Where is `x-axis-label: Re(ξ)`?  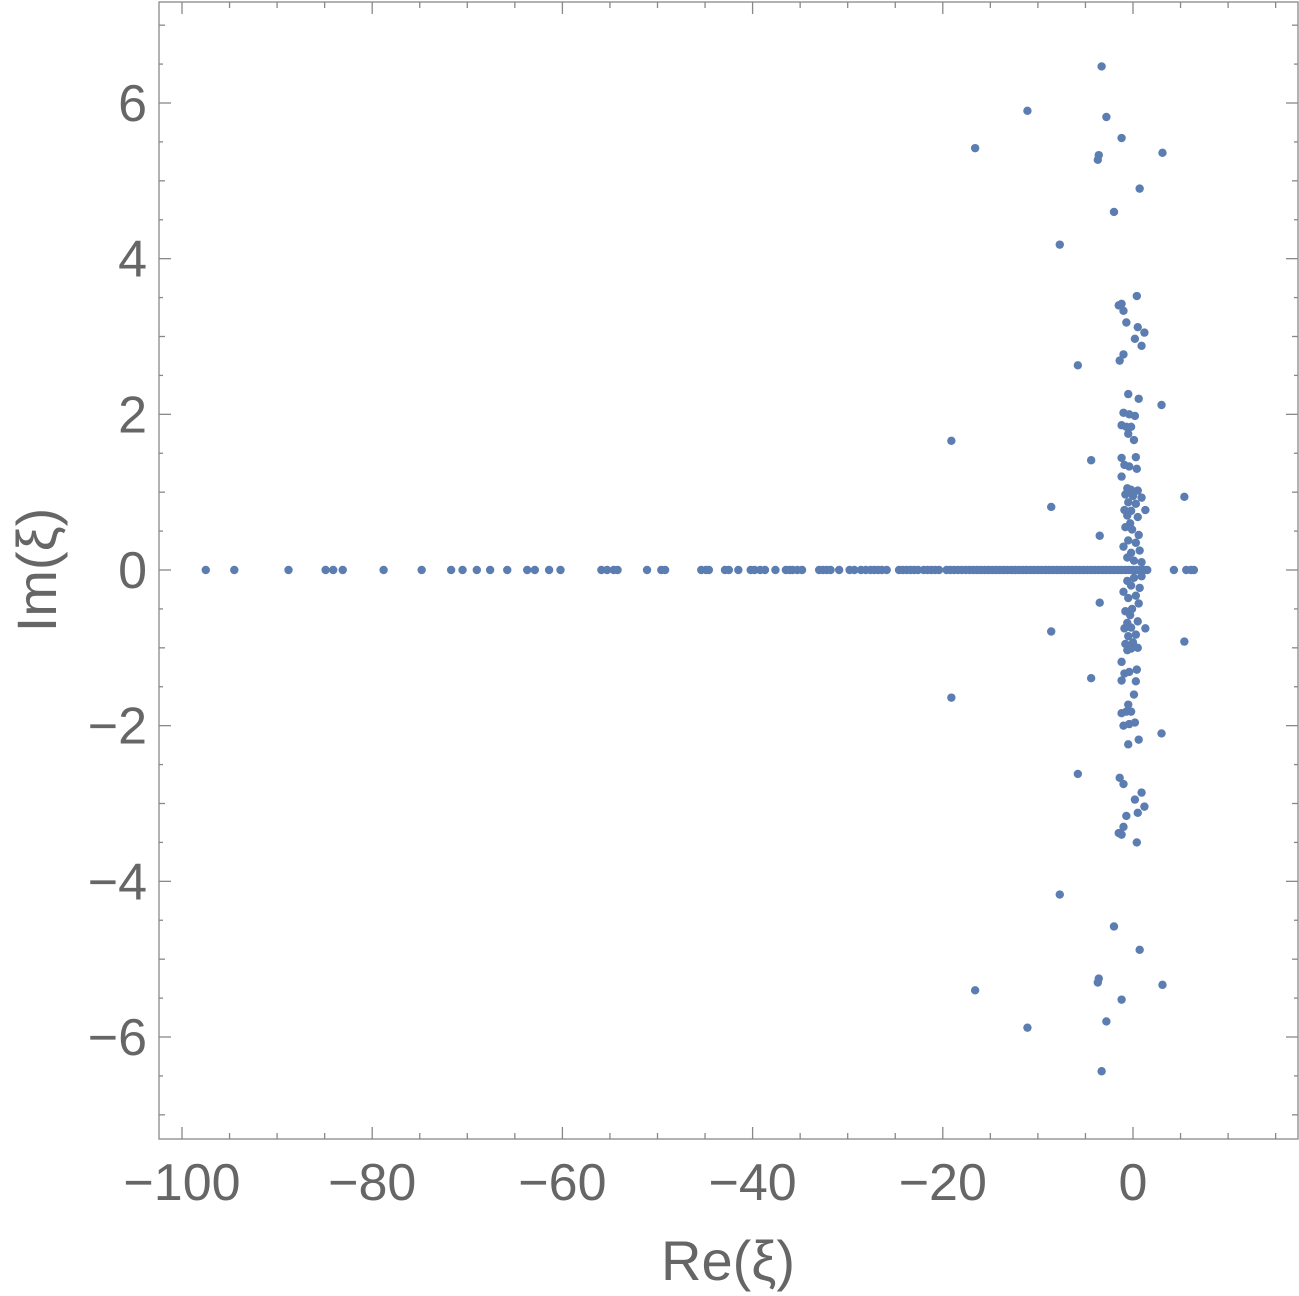 x-axis-label: Re(ξ) is located at coordinates (728, 1260).